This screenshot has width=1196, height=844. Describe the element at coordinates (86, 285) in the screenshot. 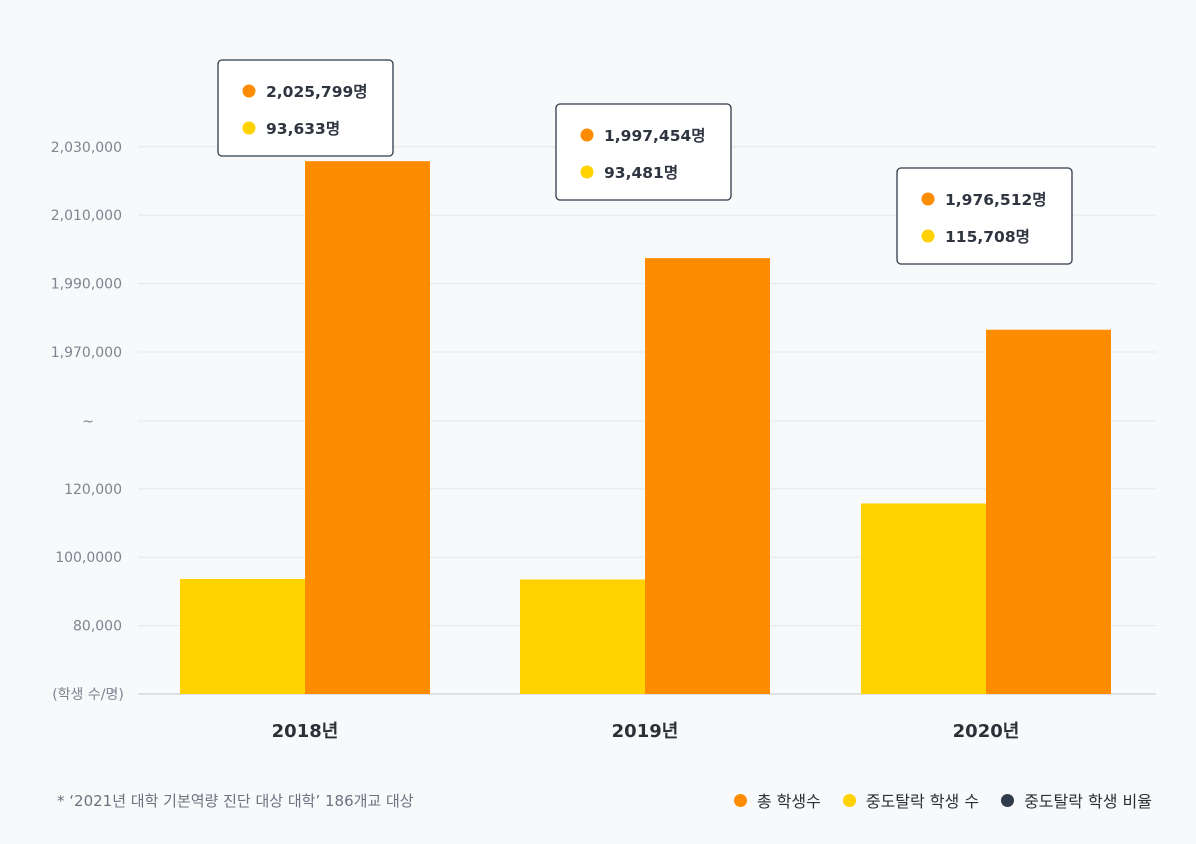

I see `y-tick-label: 1,990,000` at that location.